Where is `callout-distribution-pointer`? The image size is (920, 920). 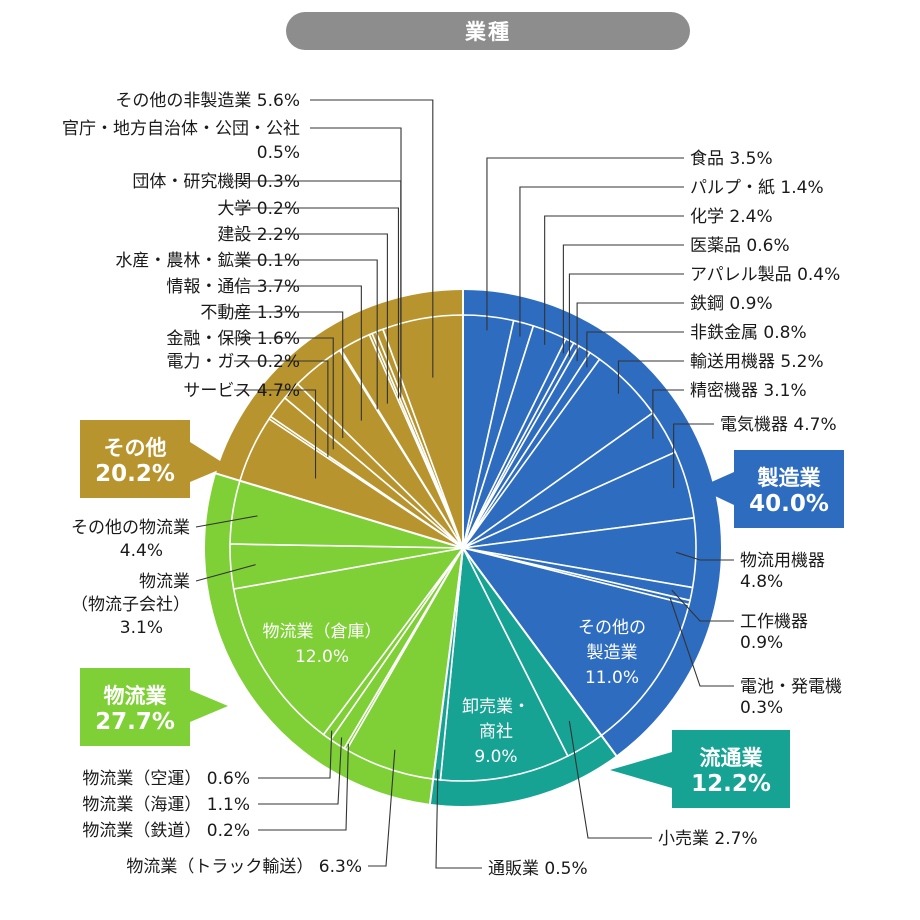
callout-distribution-pointer is located at coordinates (641, 770).